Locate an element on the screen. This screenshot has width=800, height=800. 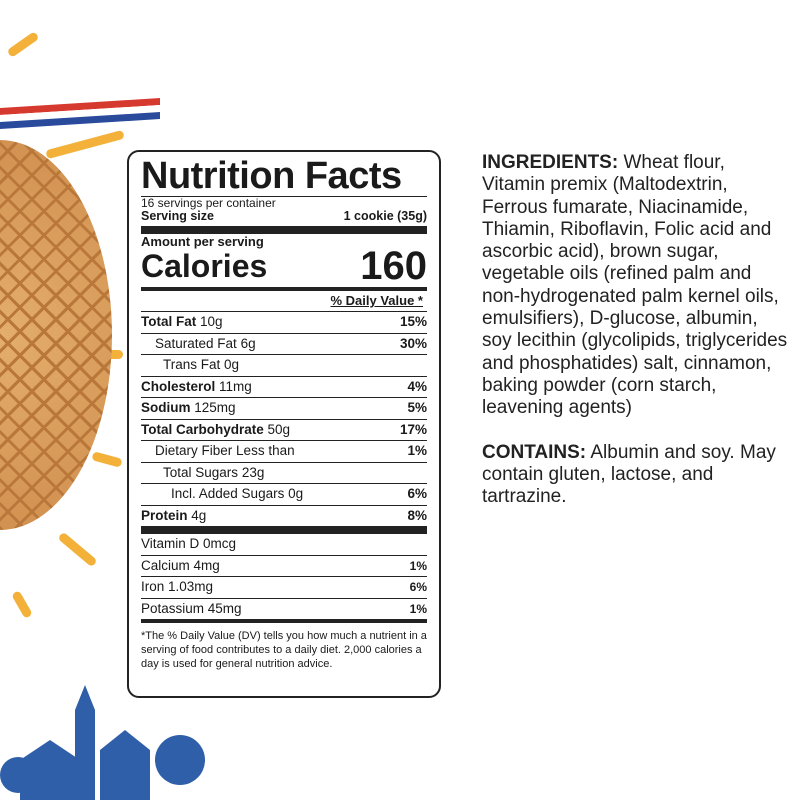
nutrient-row: Protein 4g 8% is located at coordinates (284, 515).